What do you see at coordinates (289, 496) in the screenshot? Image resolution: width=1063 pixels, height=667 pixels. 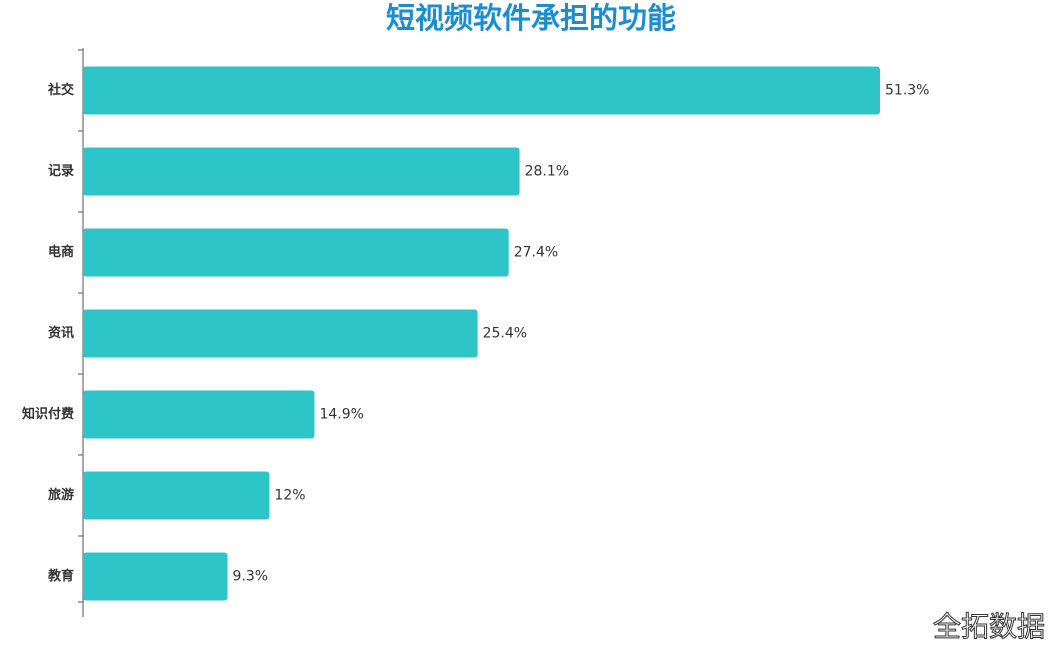 I see `value-label: 12%` at bounding box center [289, 496].